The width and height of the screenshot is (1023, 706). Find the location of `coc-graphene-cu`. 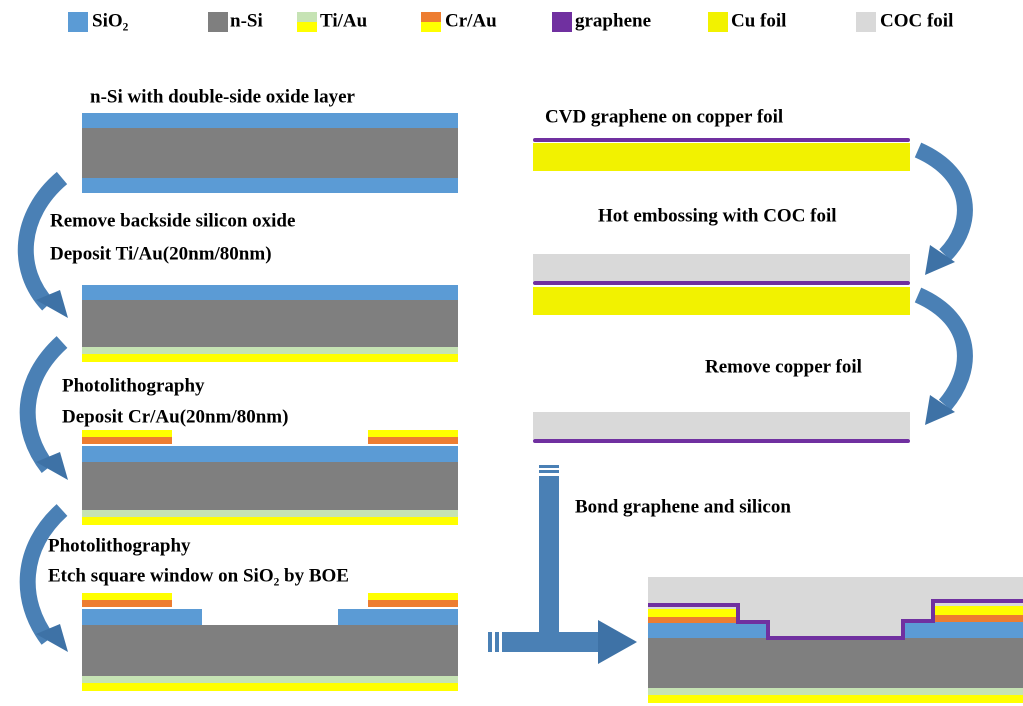

coc-graphene-cu is located at coordinates (721, 284).